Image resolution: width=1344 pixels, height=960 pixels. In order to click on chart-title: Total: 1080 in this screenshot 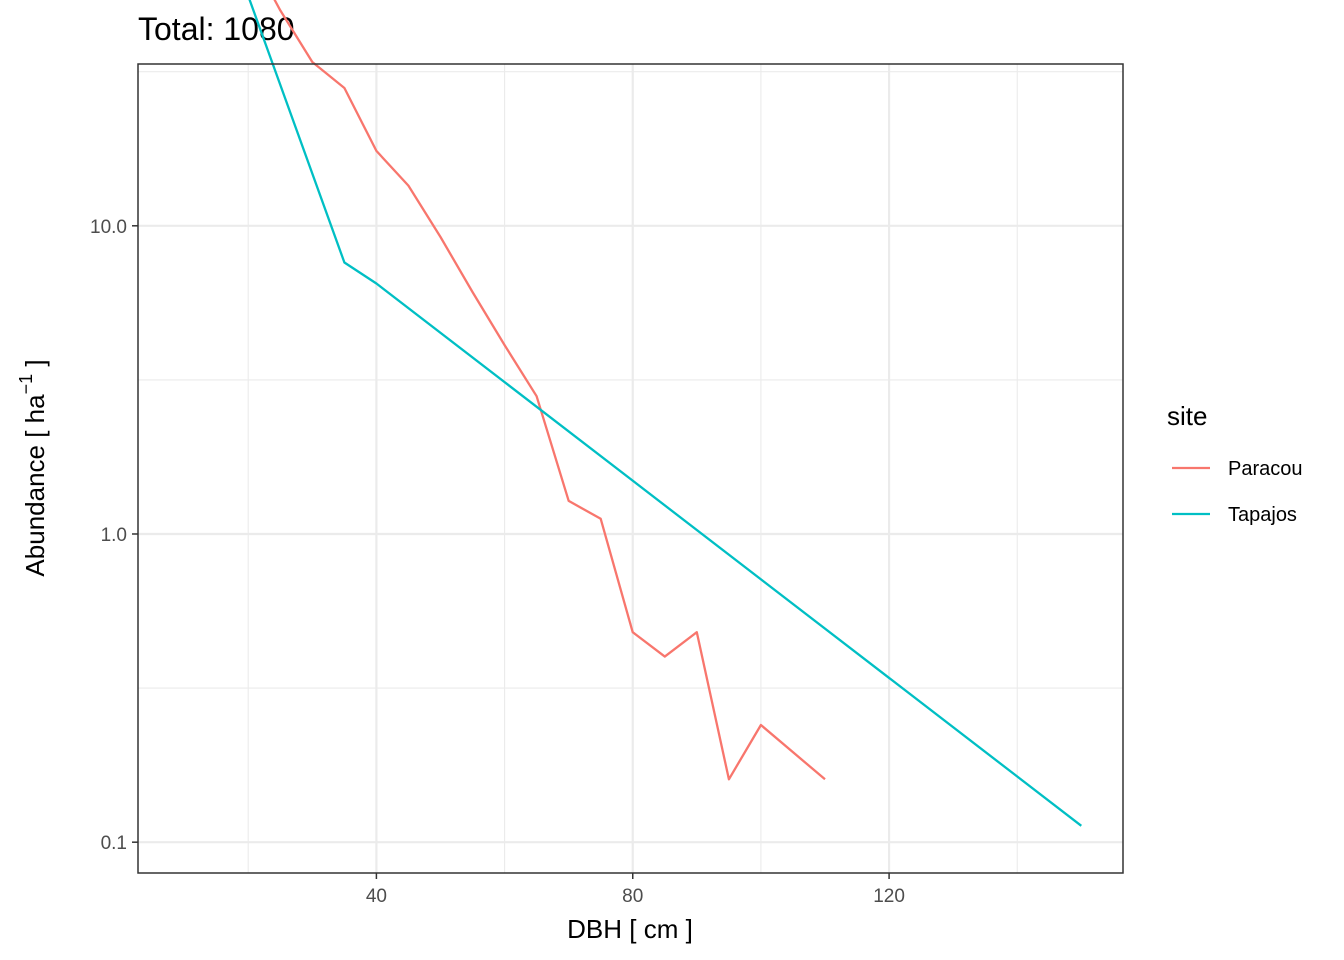, I will do `click(216, 29)`.